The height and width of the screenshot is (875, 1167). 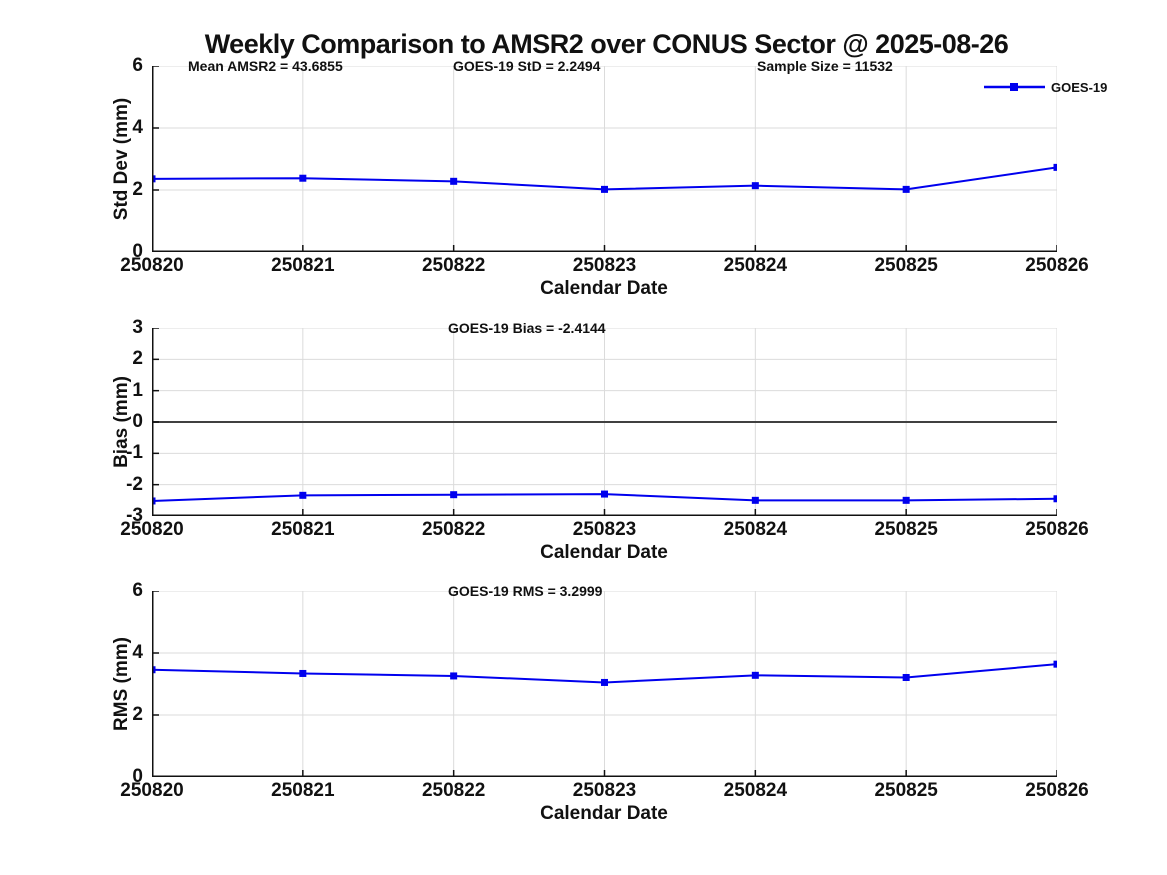 What do you see at coordinates (1057, 790) in the screenshot?
I see `rms-chart-xtick-label: 250826` at bounding box center [1057, 790].